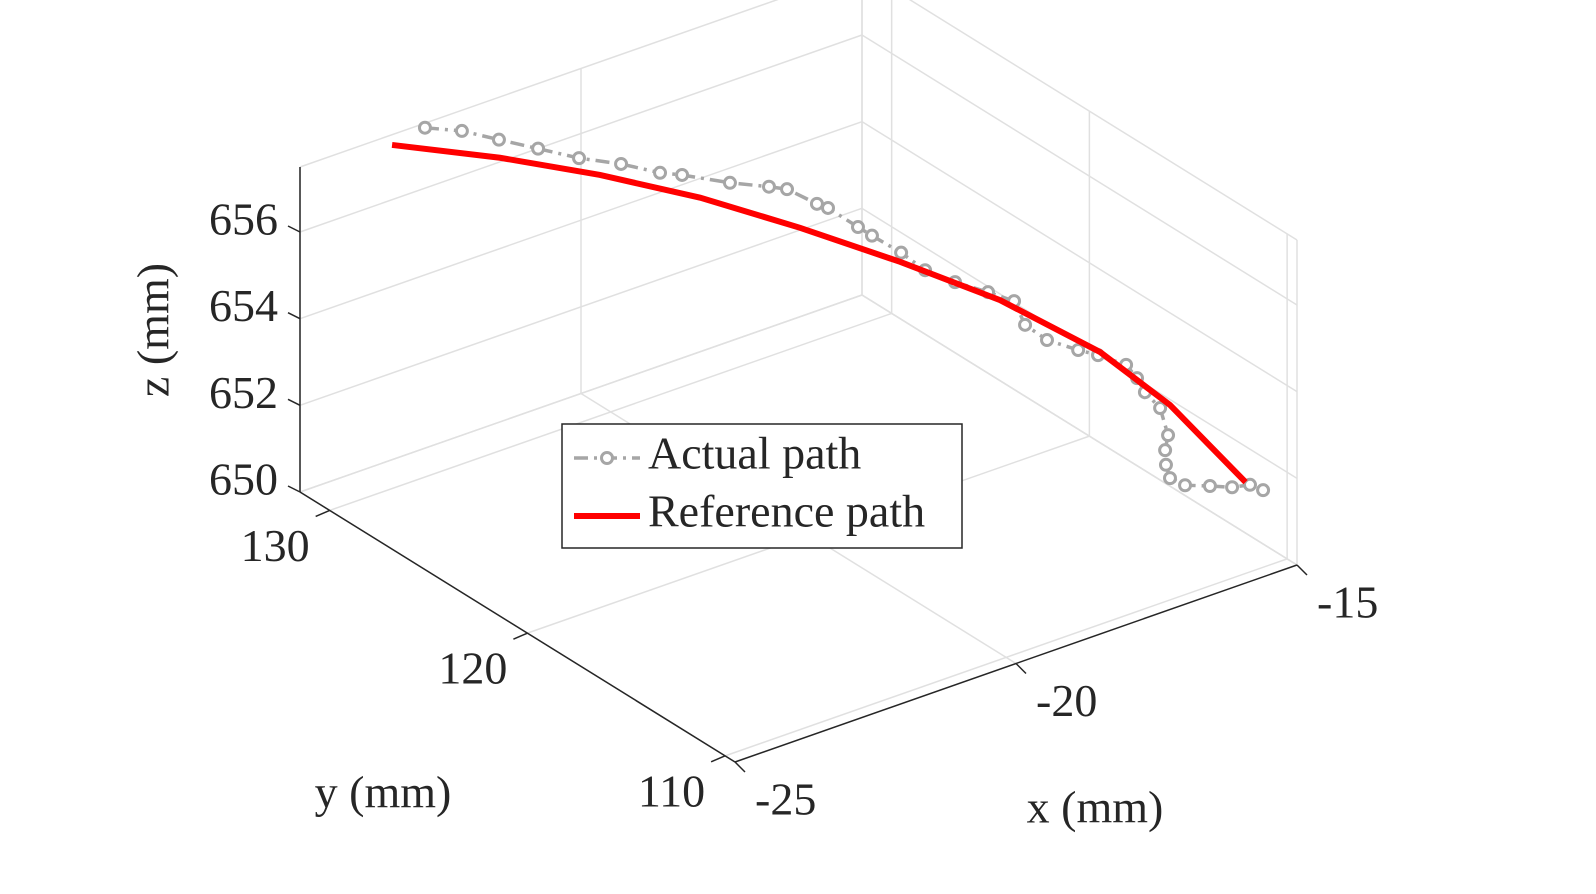 This screenshot has height=894, width=1596. Describe the element at coordinates (243, 392) in the screenshot. I see `z-tick-label: 652` at that location.